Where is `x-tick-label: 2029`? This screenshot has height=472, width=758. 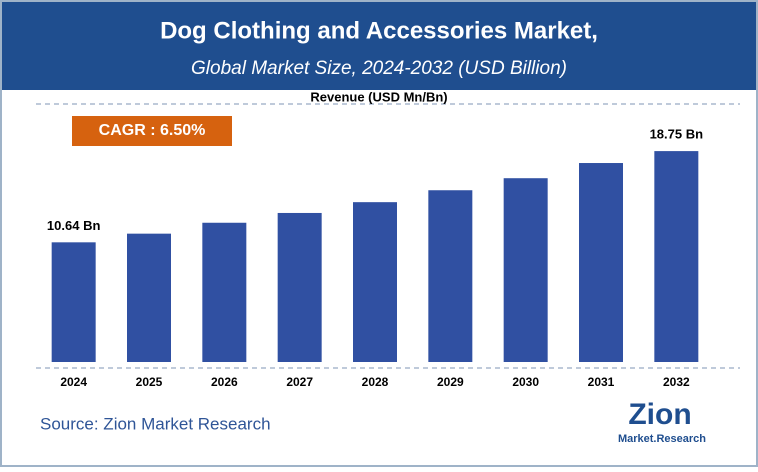 x-tick-label: 2029 is located at coordinates (450, 382).